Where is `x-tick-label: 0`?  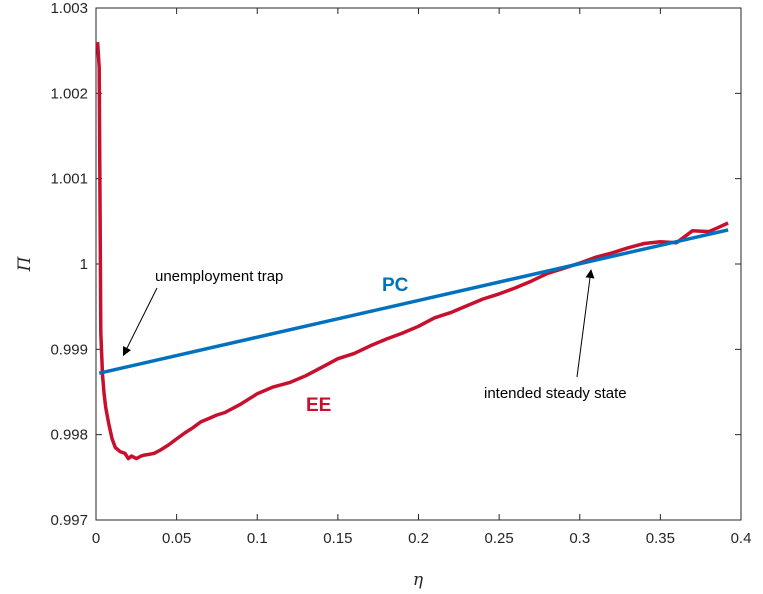
x-tick-label: 0 is located at coordinates (96, 538).